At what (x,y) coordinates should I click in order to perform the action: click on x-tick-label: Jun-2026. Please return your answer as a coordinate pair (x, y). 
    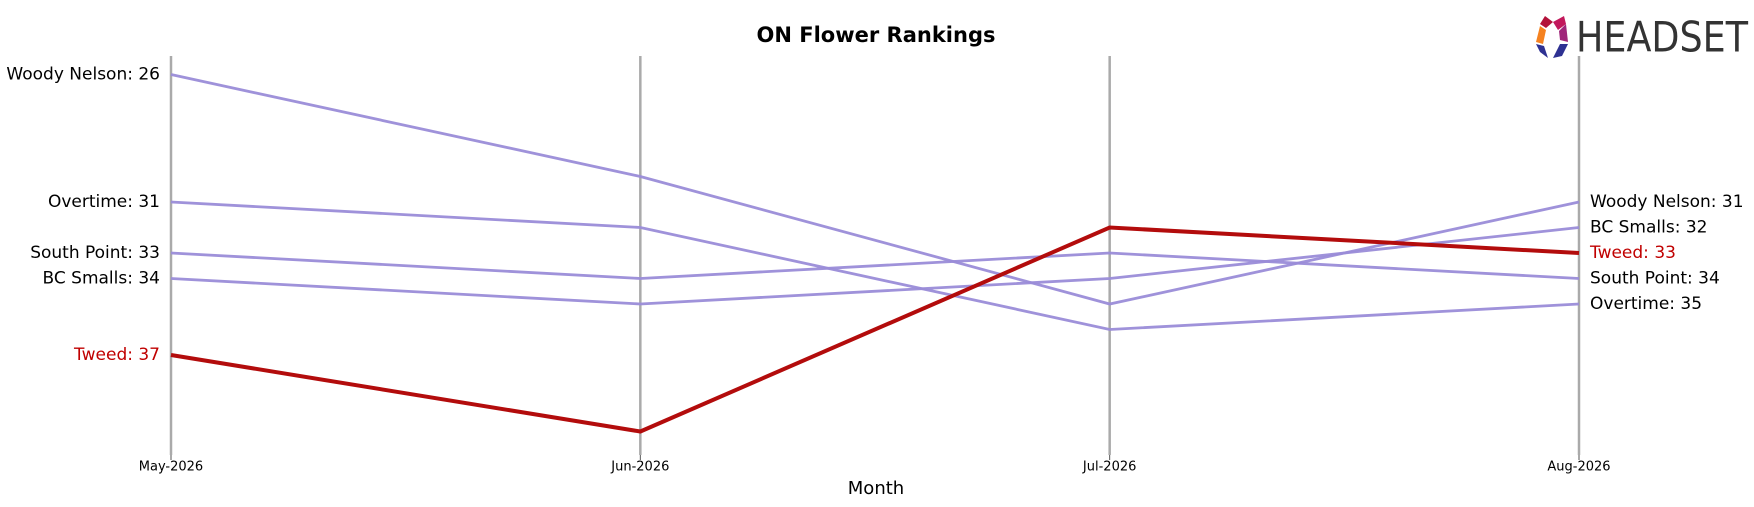
    Looking at the image, I should click on (639, 467).